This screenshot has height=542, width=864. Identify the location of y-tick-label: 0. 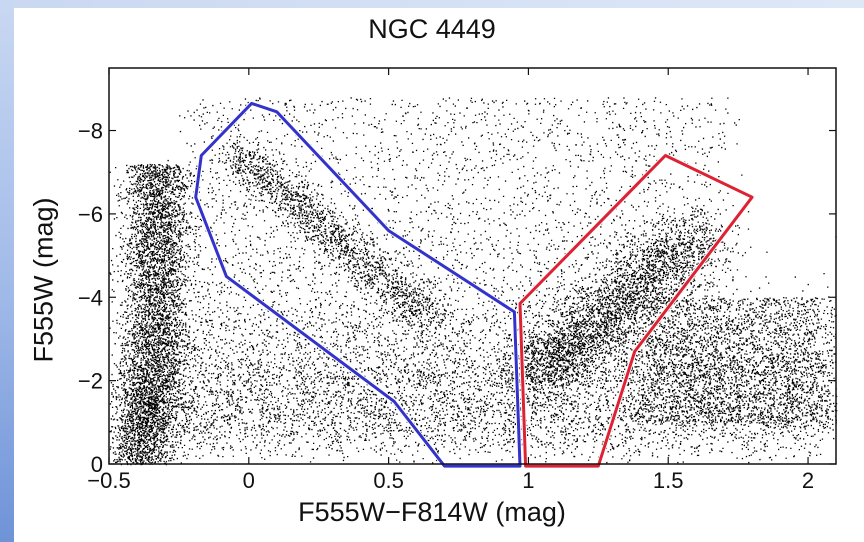
(97, 464).